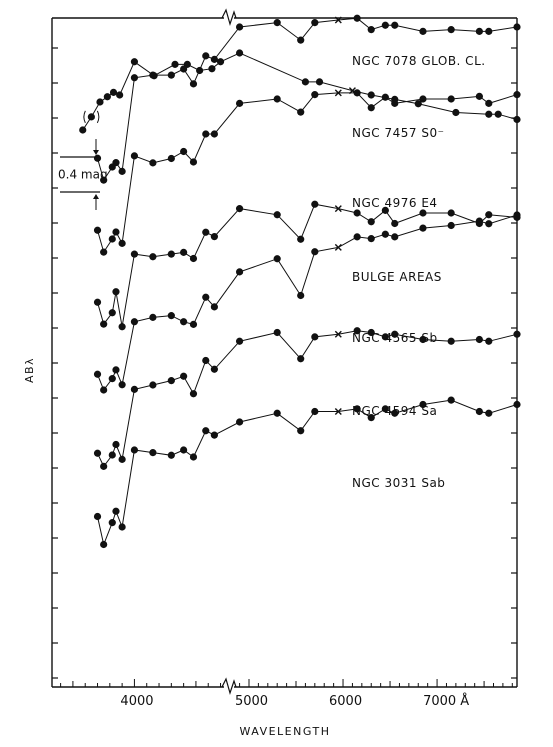 This screenshot has height=747, width=553. What do you see at coordinates (96, 196) in the screenshot?
I see `scale-bar-arrowhead-up` at bounding box center [96, 196].